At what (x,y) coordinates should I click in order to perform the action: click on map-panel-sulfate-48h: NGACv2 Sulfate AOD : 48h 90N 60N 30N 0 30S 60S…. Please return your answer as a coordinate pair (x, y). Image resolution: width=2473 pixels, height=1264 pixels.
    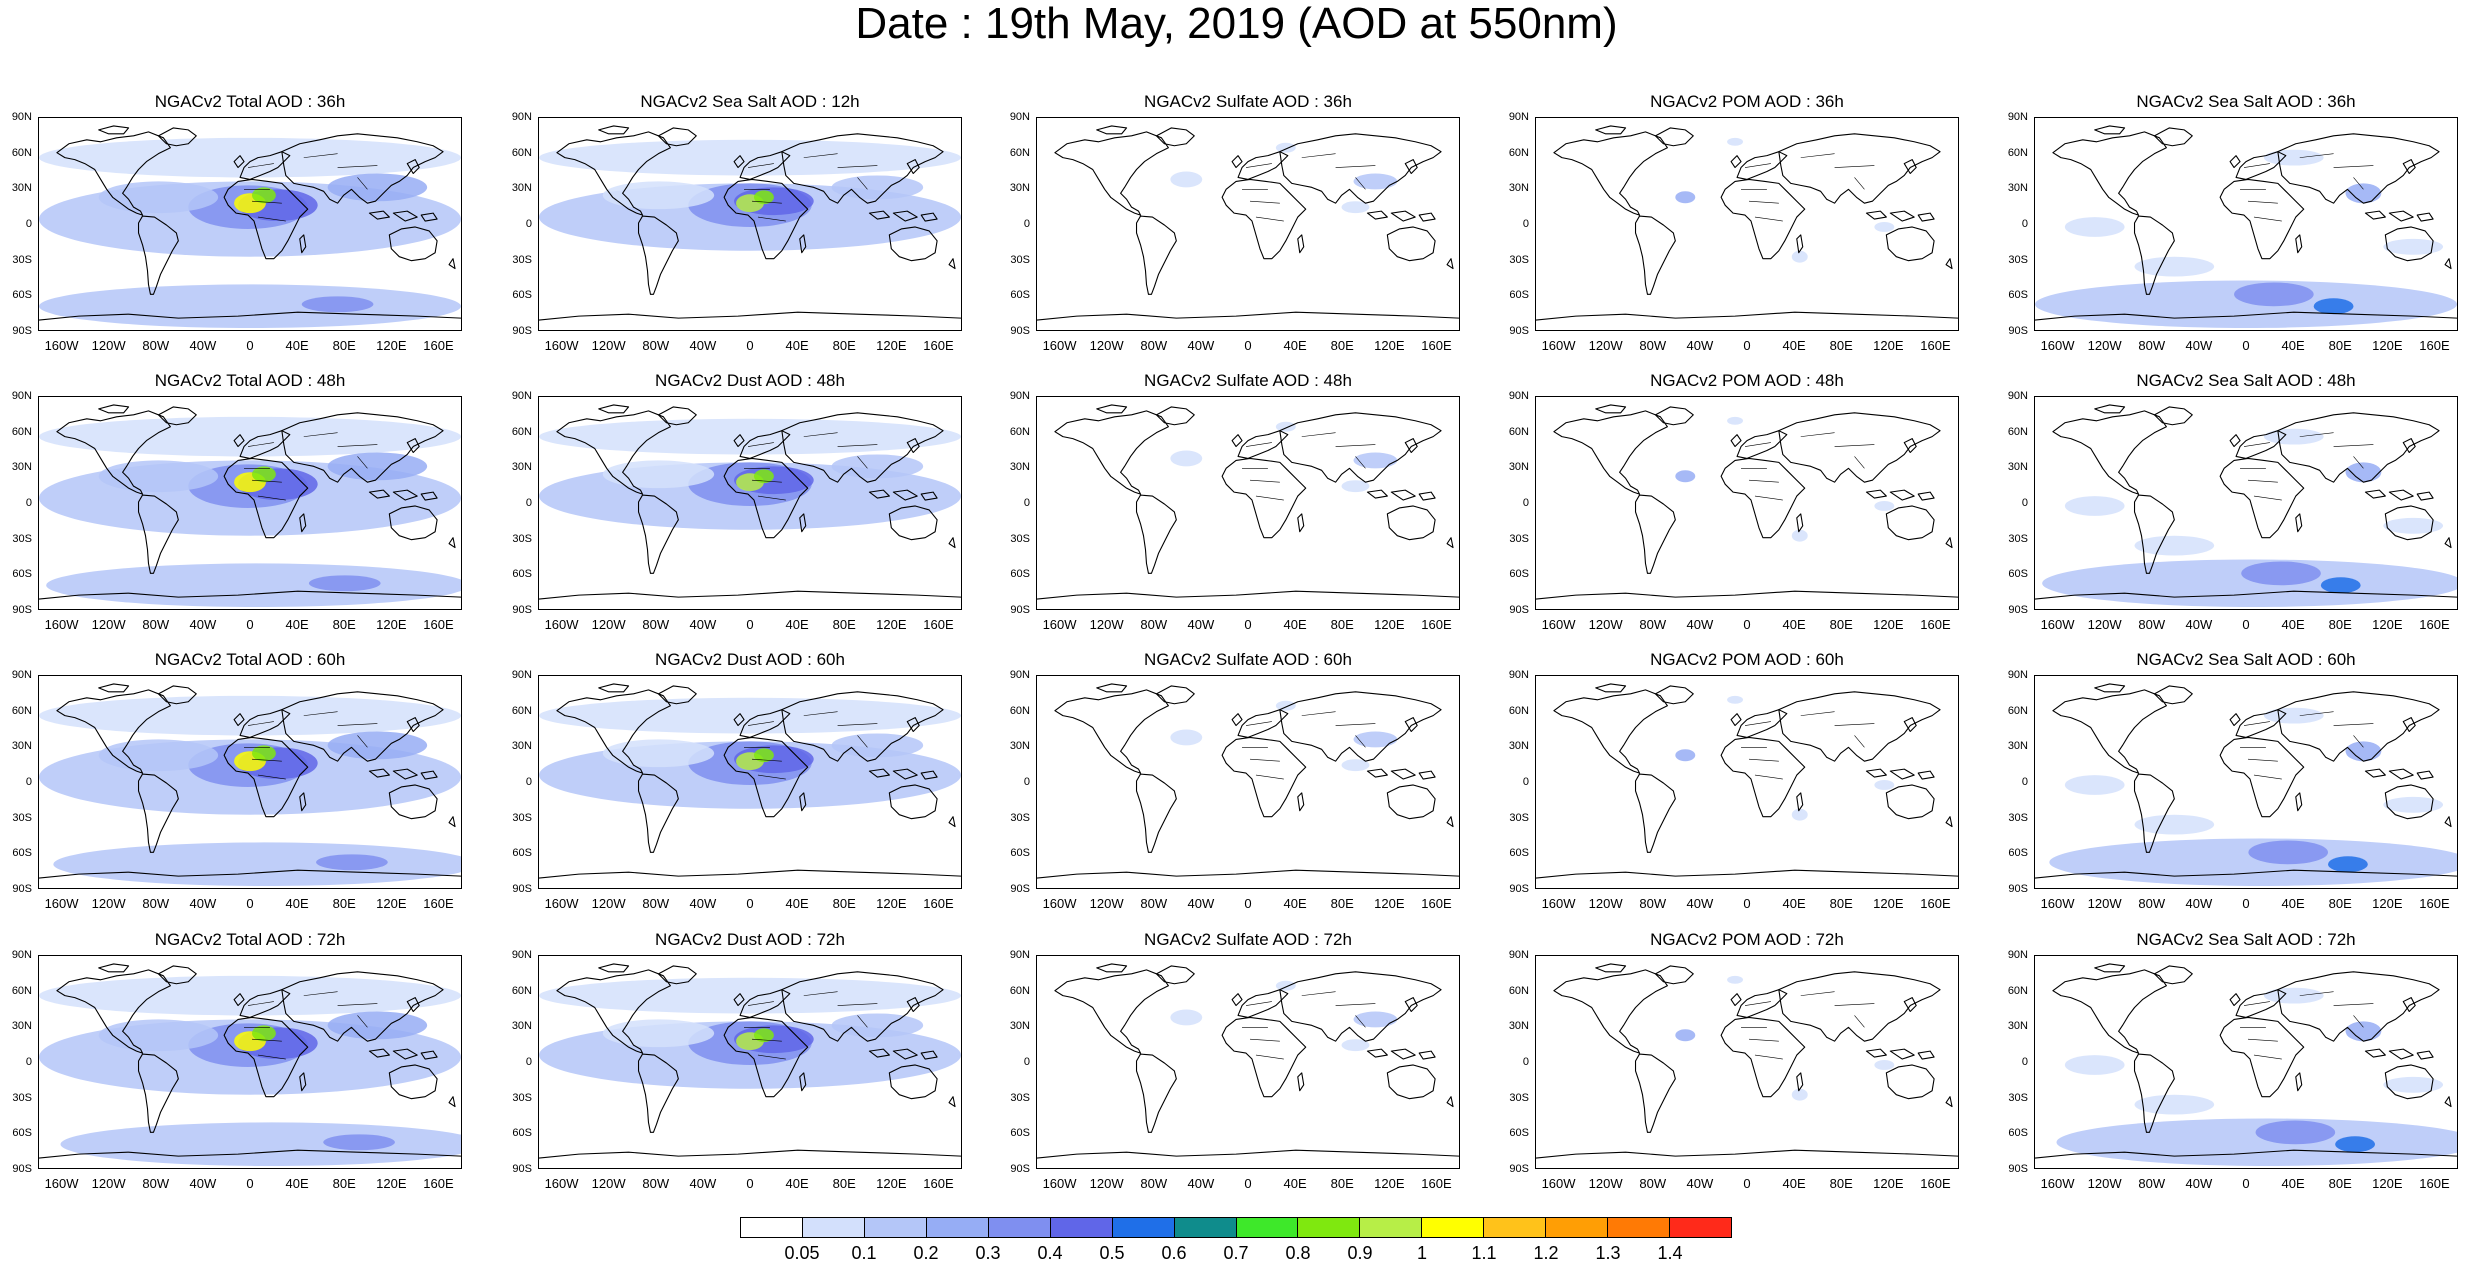
    Looking at the image, I should click on (1229, 506).